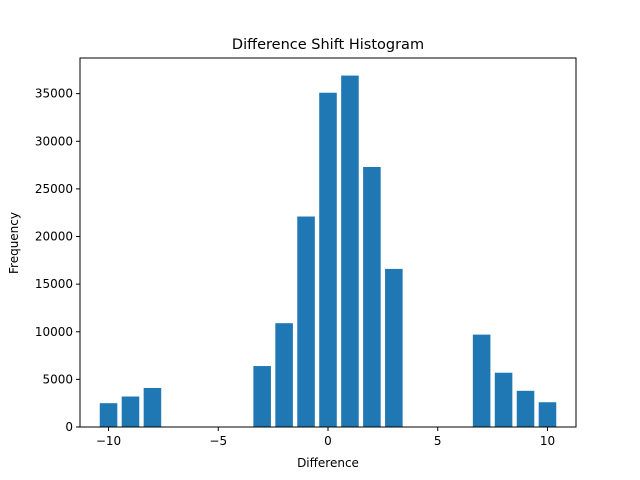 Image resolution: width=640 pixels, height=480 pixels. Describe the element at coordinates (328, 441) in the screenshot. I see `x-tick-label: 0` at that location.